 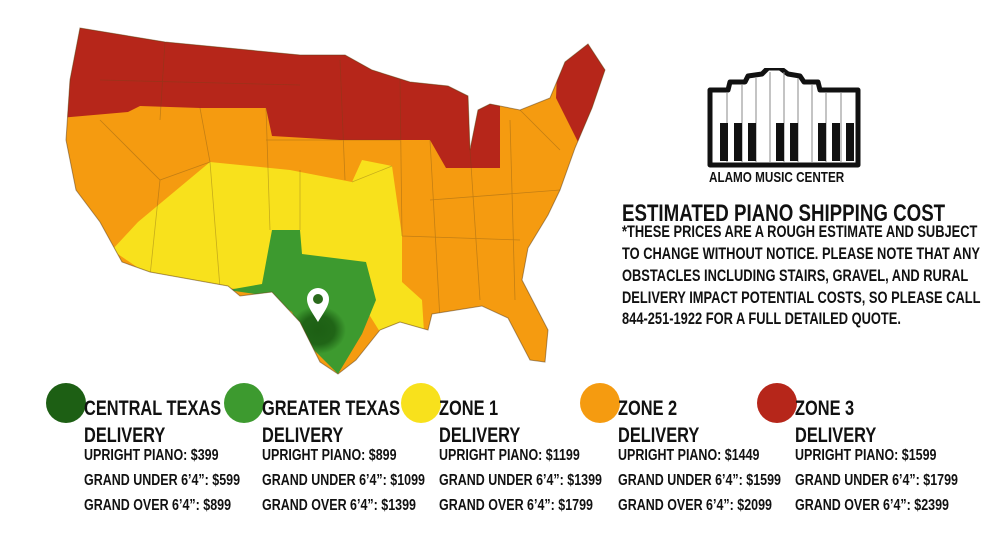 What do you see at coordinates (761, 319) in the screenshot?
I see `note-line: 844-251-1922 FOR A FULL DETAILED QUOTE.` at bounding box center [761, 319].